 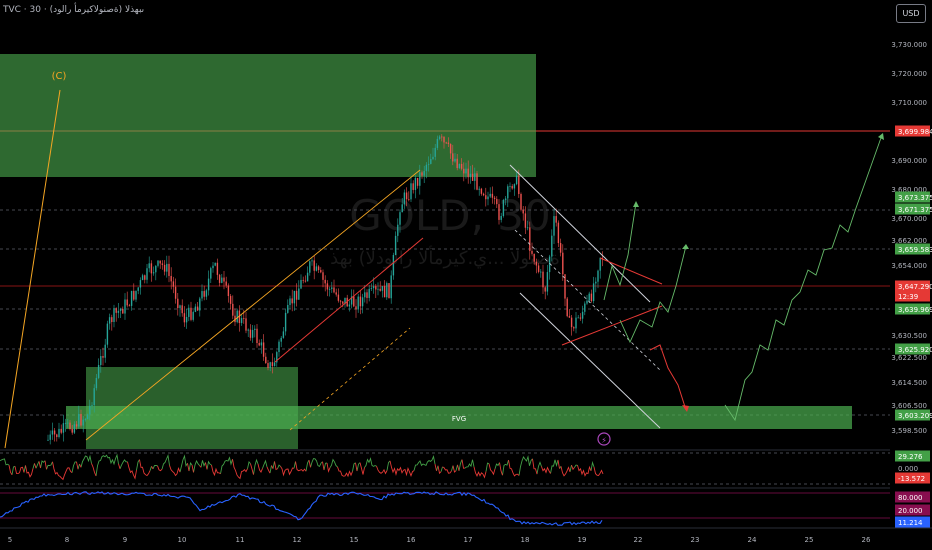 I want to click on time-axis-label: 25, so click(x=809, y=540).